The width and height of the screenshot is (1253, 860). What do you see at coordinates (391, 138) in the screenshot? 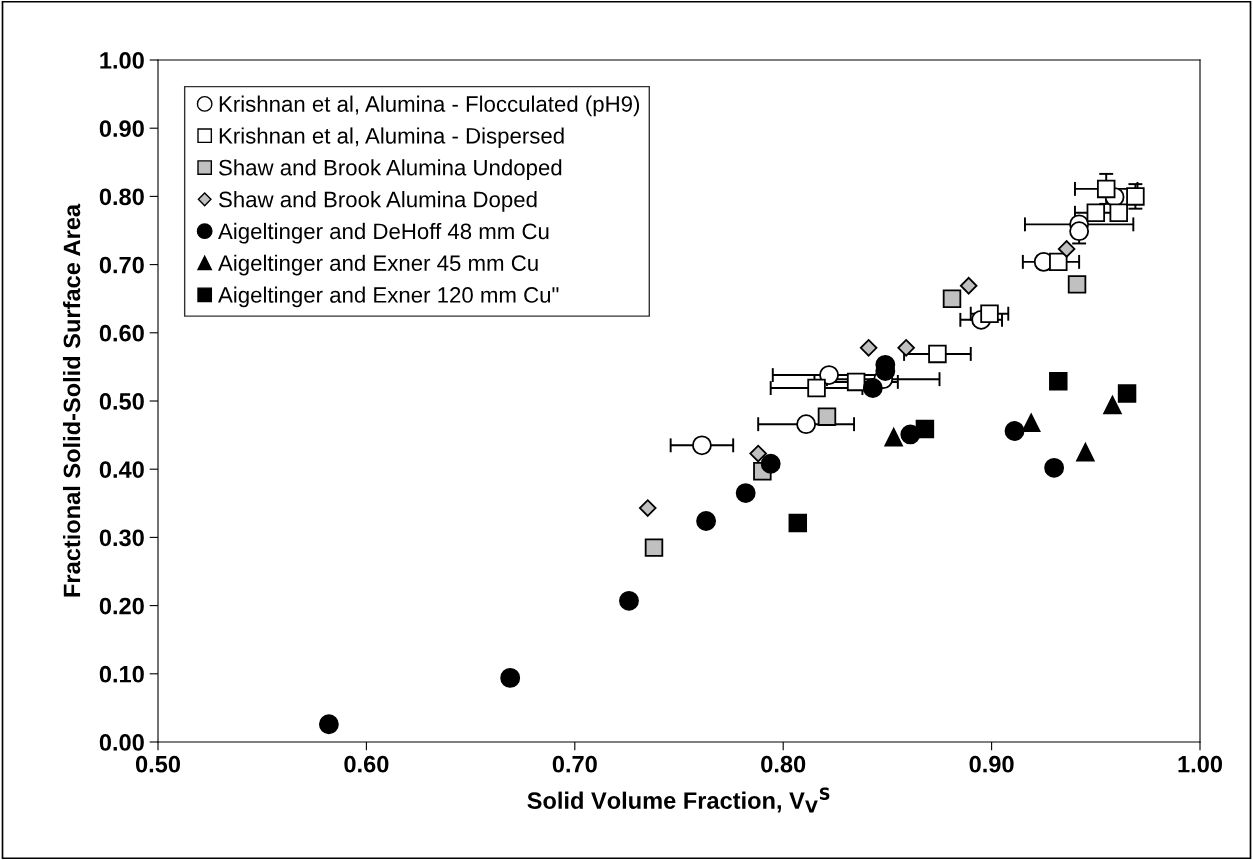
I see `legend-label: Krishnan et al, Alumina - Dispersed` at bounding box center [391, 138].